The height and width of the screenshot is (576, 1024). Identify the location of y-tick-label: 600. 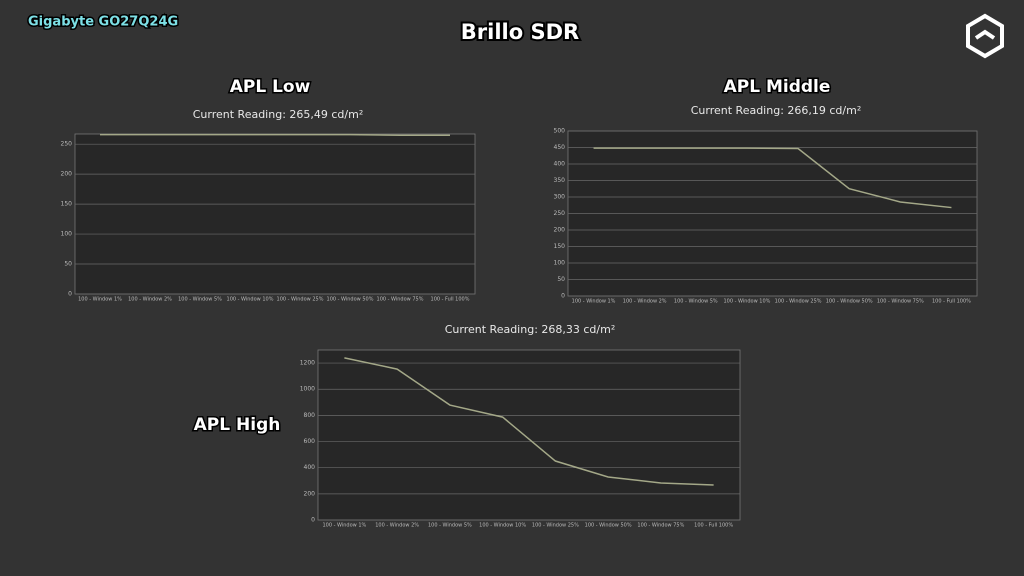
(310, 441).